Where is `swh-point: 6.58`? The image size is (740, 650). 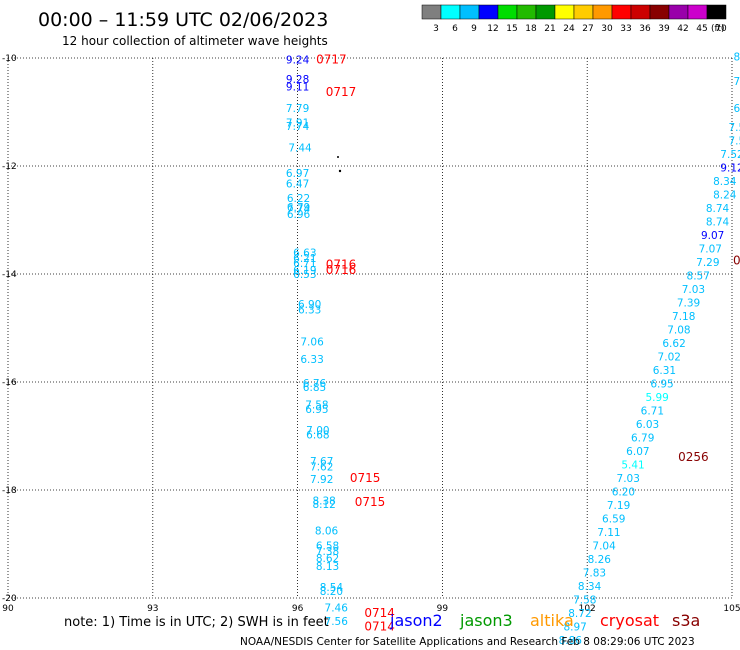
swh-point: 6.58 is located at coordinates (327, 546).